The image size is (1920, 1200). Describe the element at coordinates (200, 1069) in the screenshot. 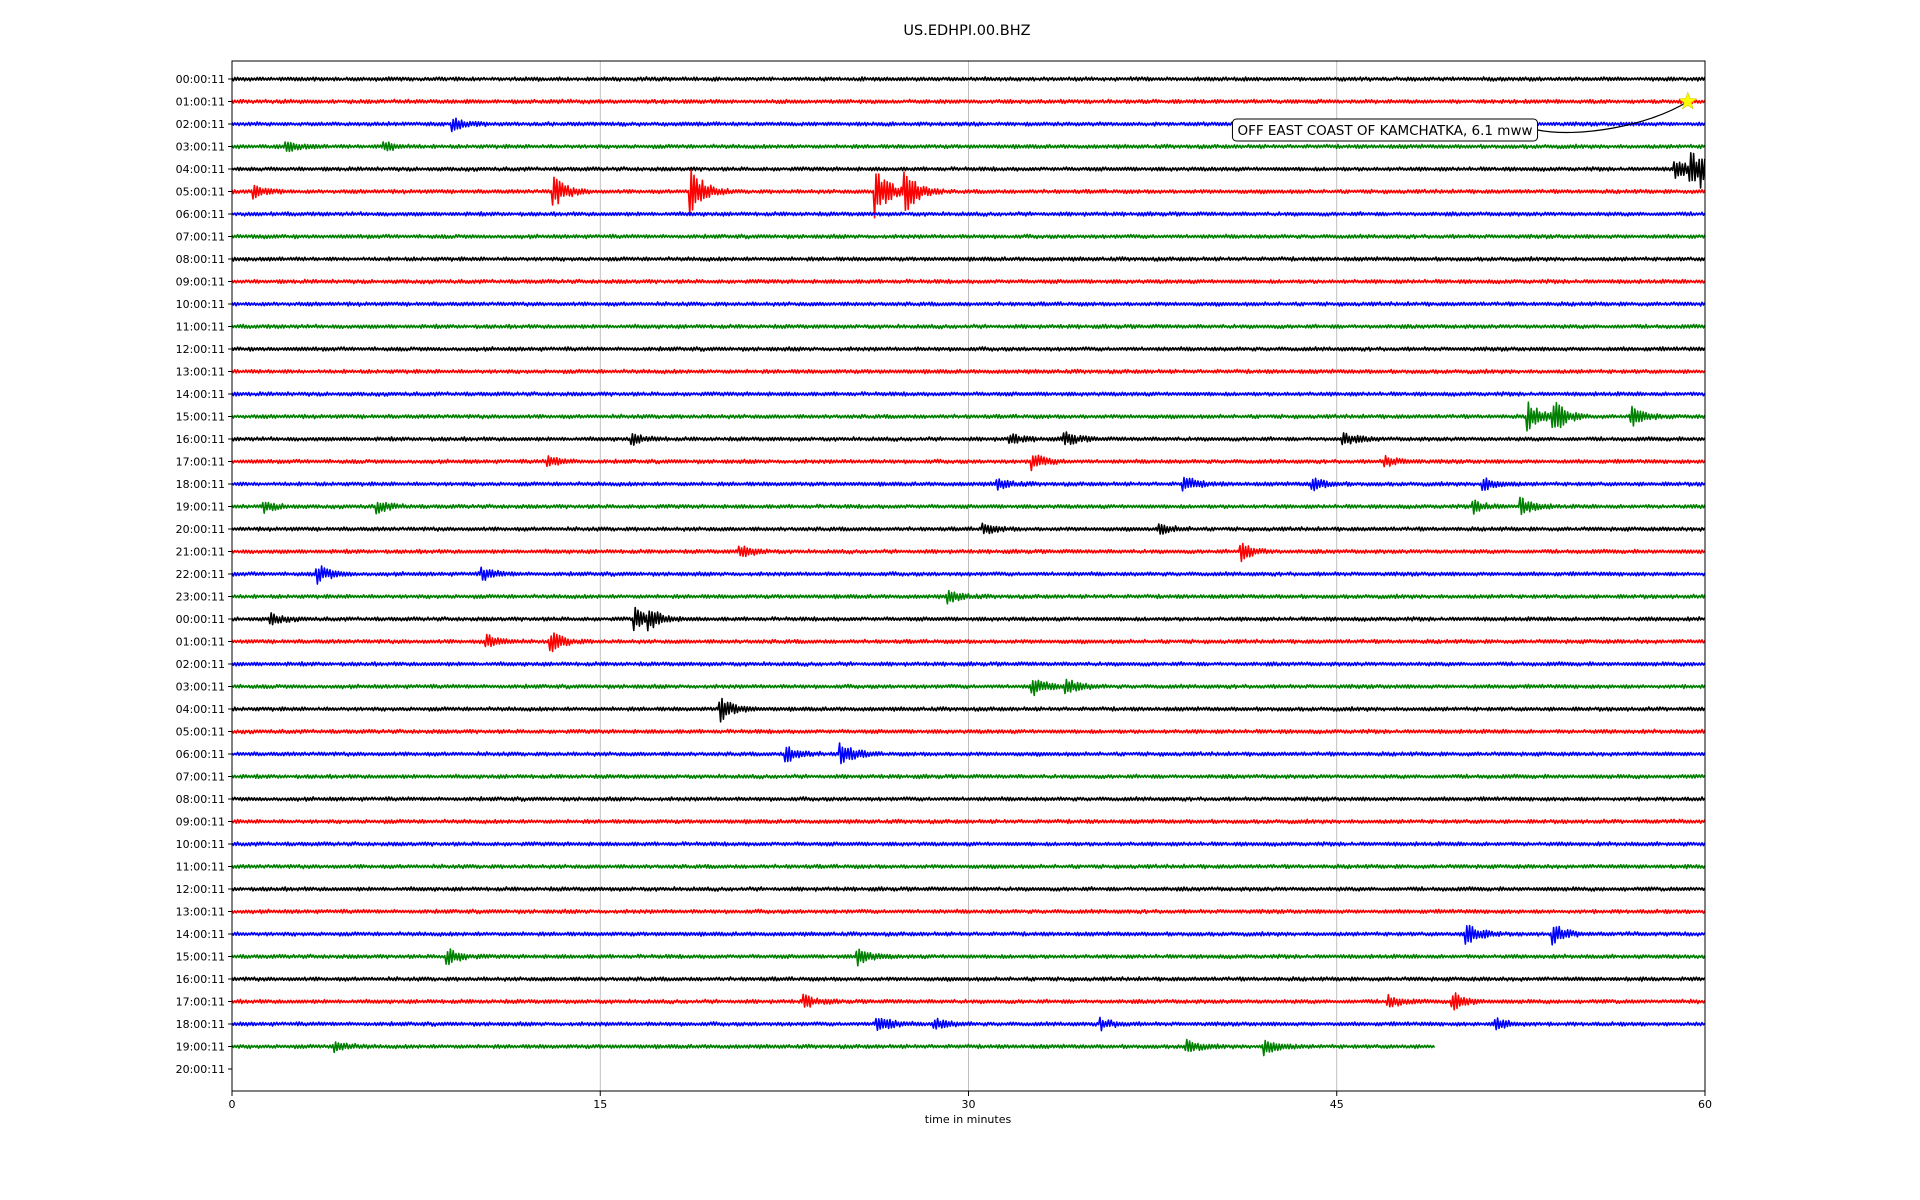

I see `row-label-44: 20:00:11` at that location.